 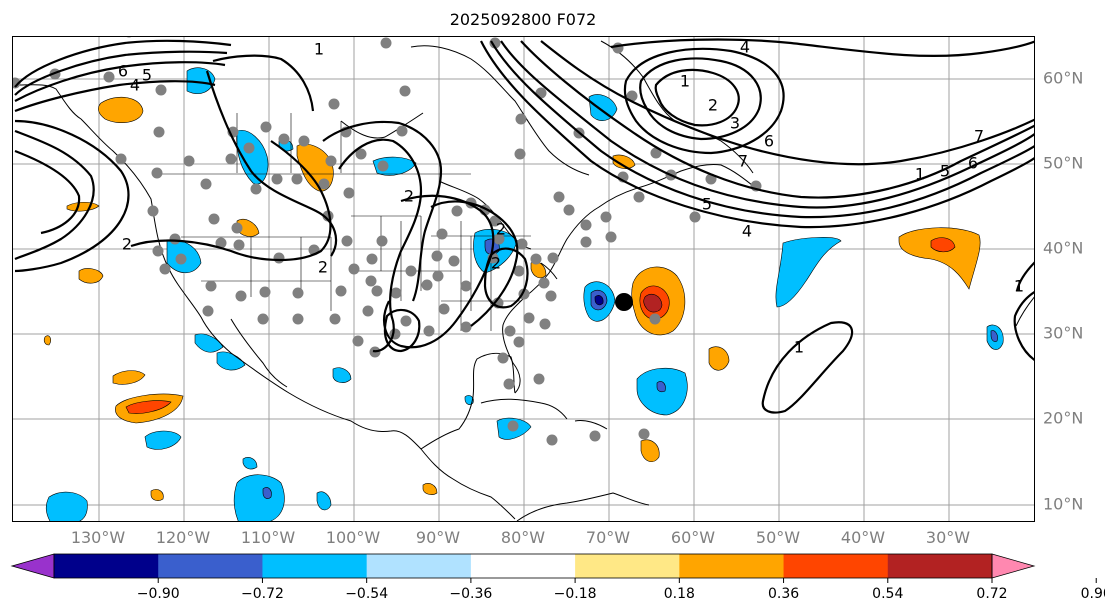 I want to click on latitude-label: 20°N, so click(x=1063, y=418).